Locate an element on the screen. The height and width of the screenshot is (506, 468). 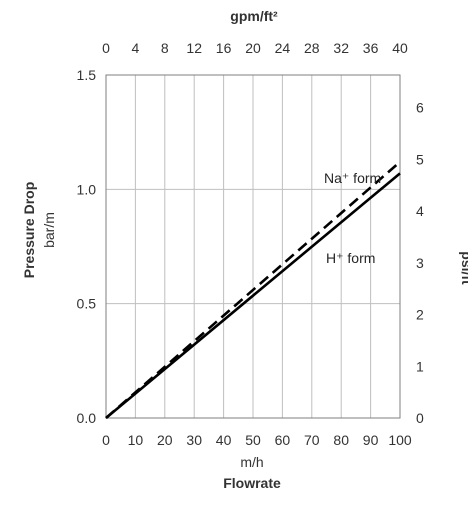
right-tick-label: 0 is located at coordinates (420, 418).